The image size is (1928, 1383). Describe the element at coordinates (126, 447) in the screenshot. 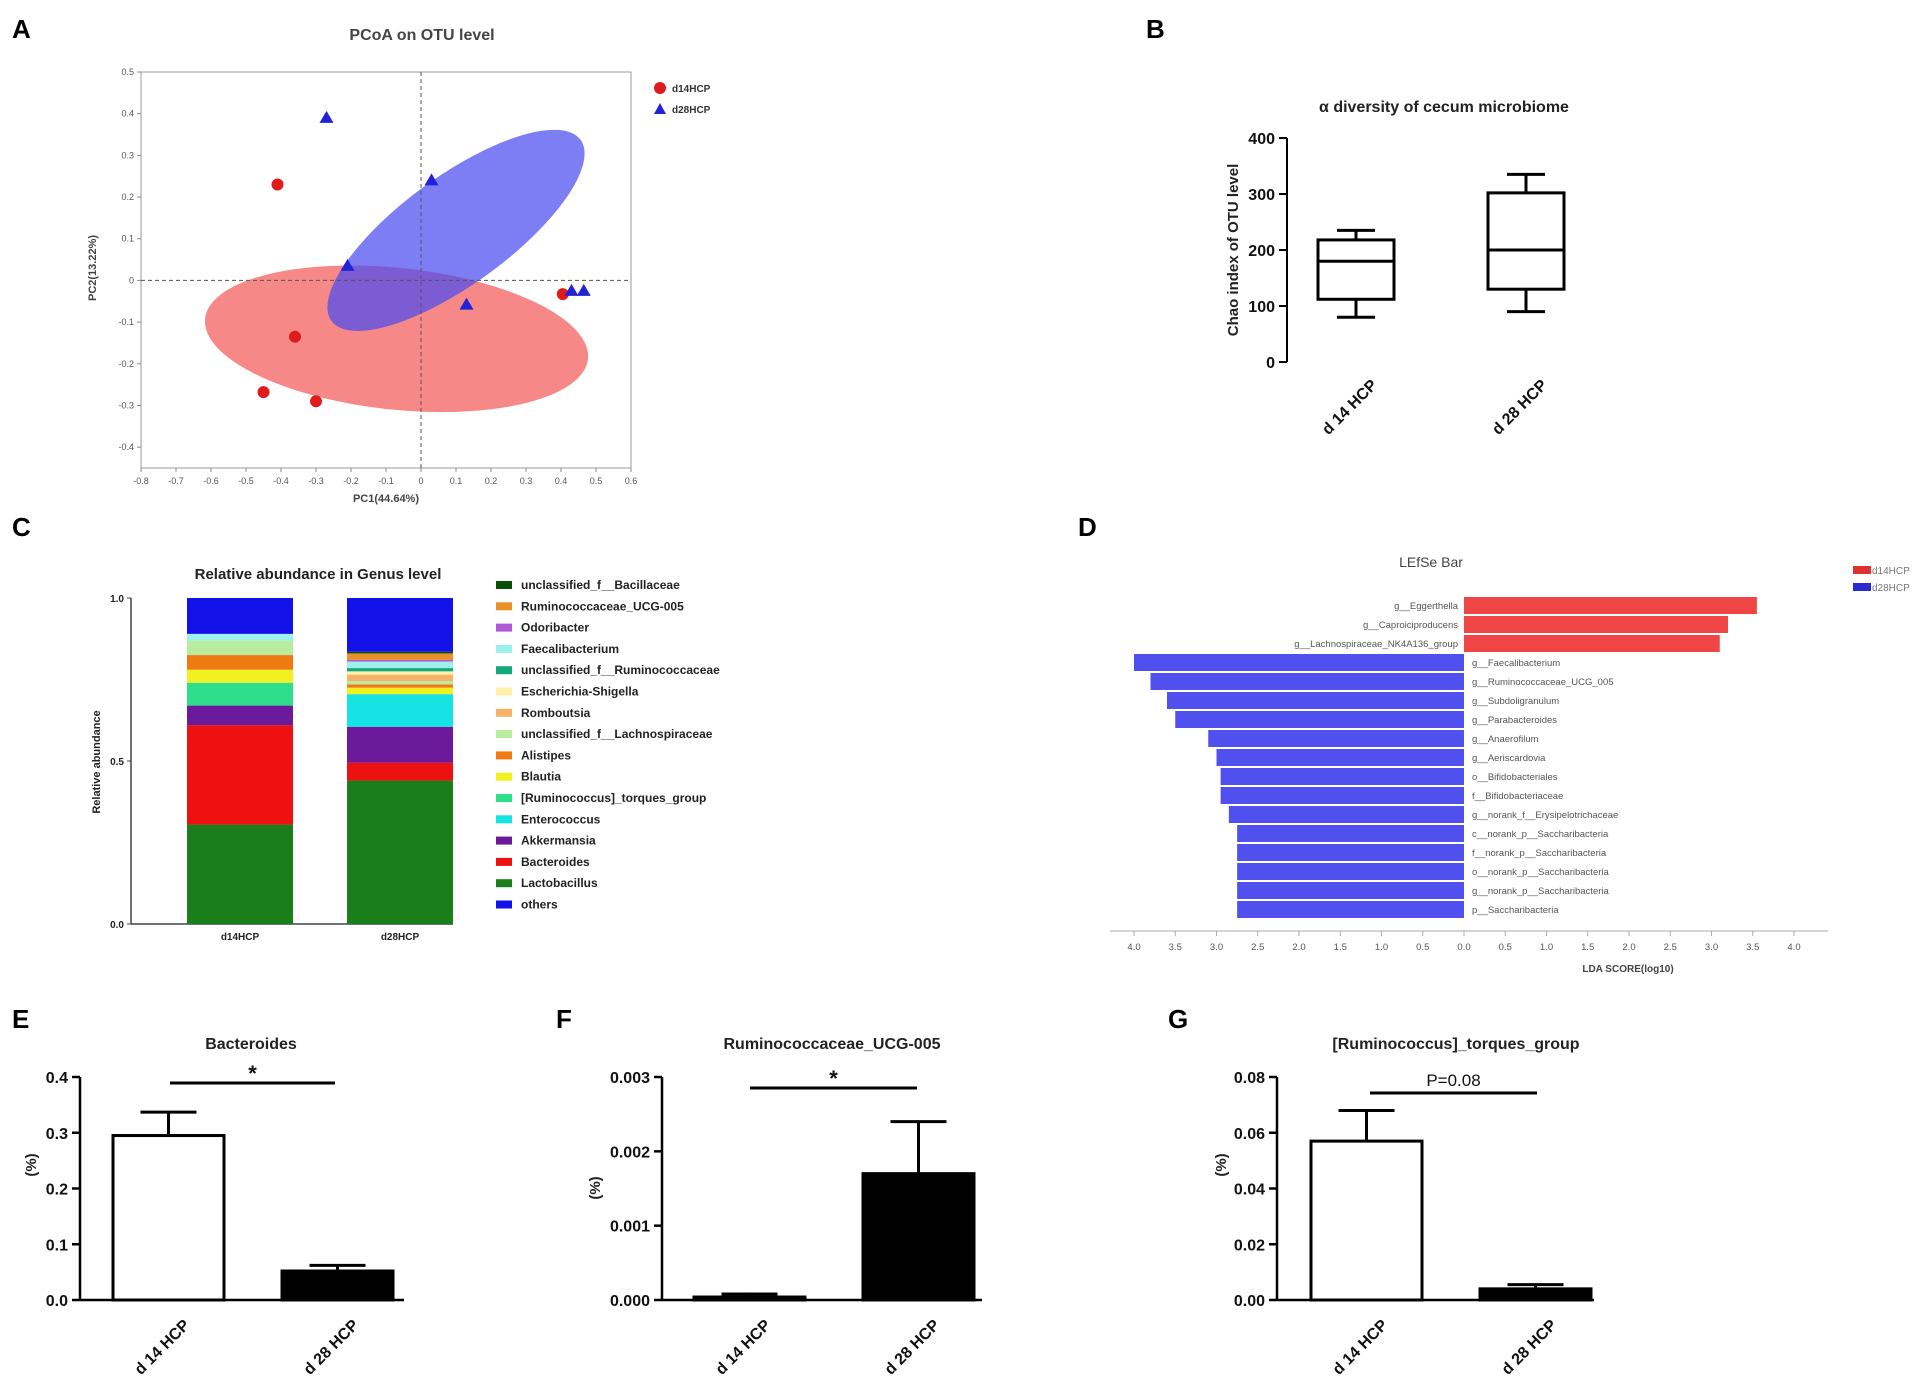

I see `pcoa-y-tick-label: -0.4` at that location.